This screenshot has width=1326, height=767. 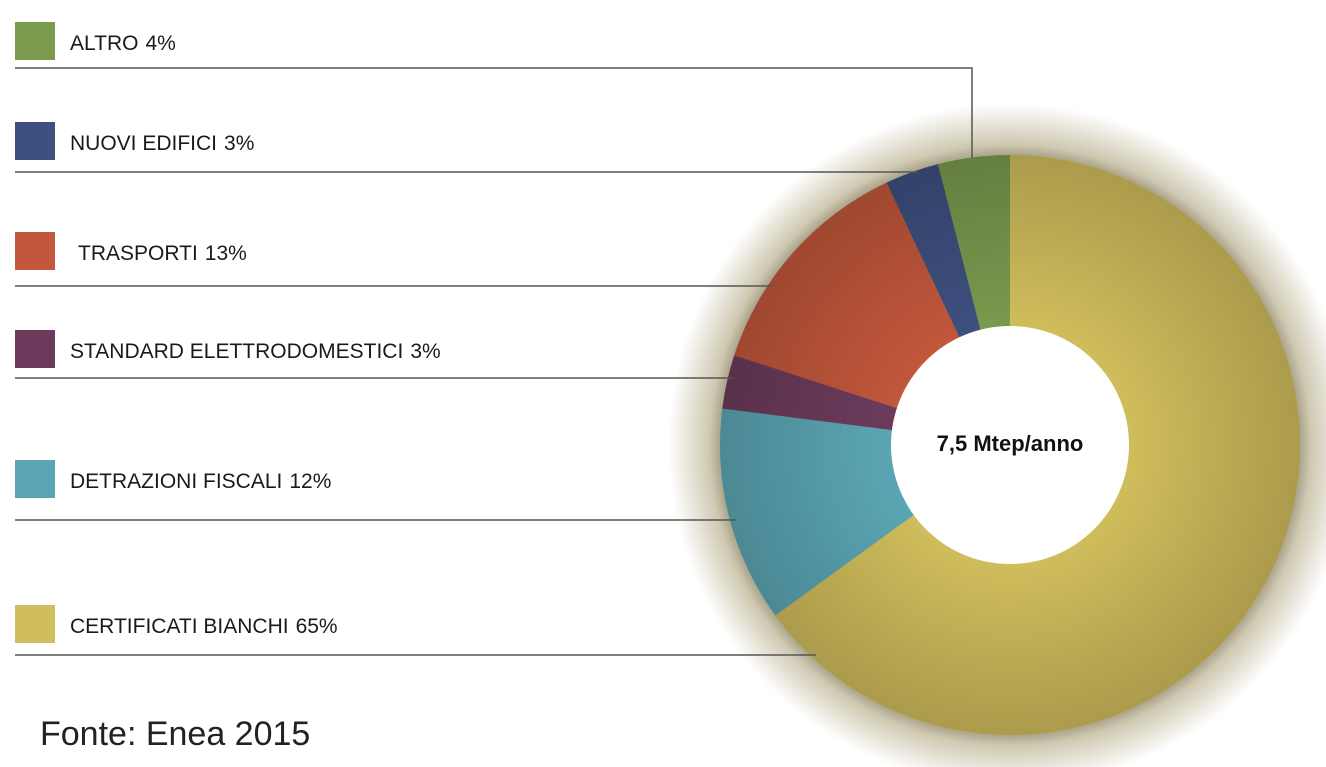 I want to click on legend-name: CERTIFICATI BIANCHI, so click(x=179, y=626).